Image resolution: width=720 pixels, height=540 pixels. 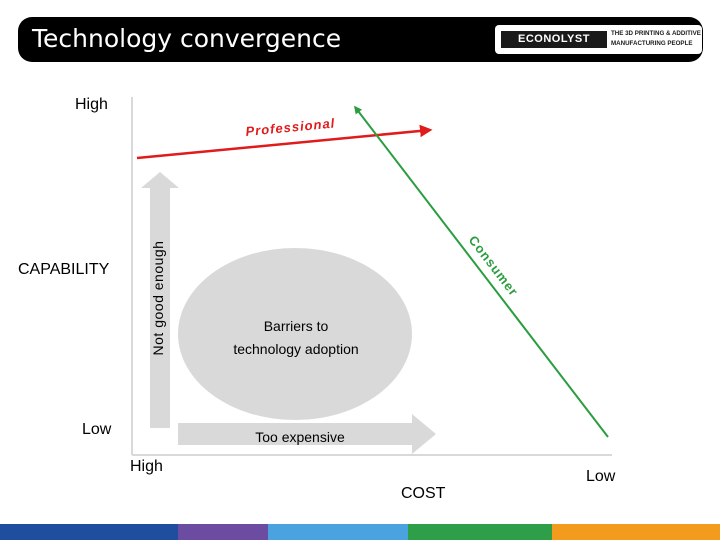 I want to click on slide-title: Technology convergence, so click(x=187, y=38).